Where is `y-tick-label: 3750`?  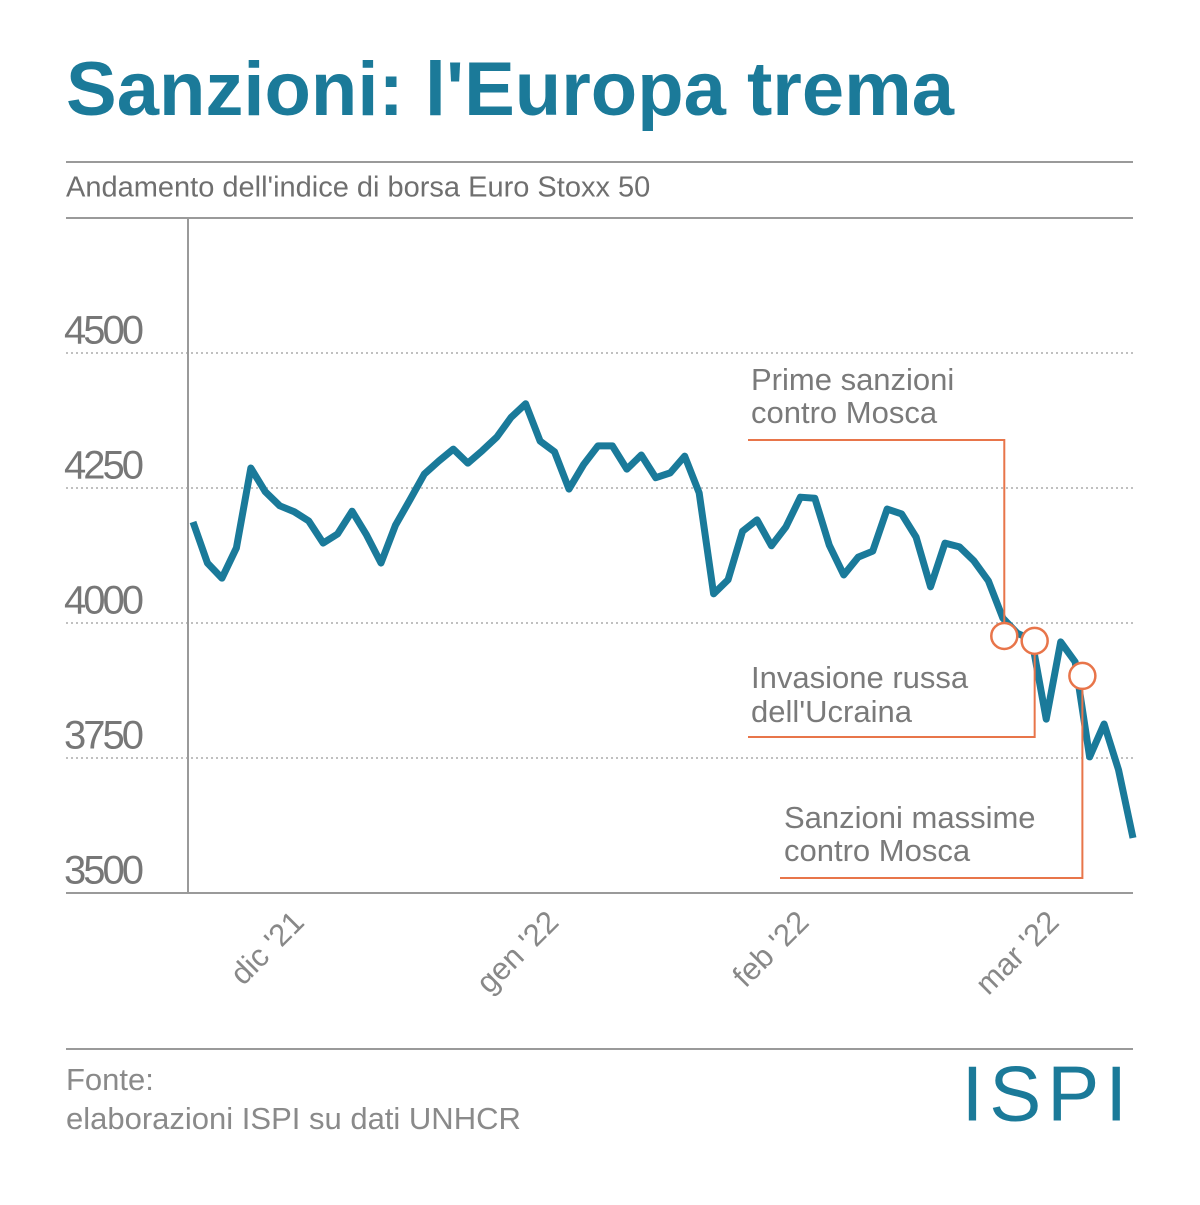
y-tick-label: 3750 is located at coordinates (103, 736).